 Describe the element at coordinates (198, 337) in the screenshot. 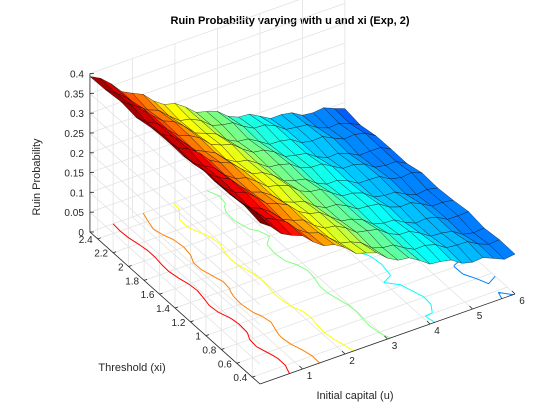

I see `y-tick-label: 1` at that location.